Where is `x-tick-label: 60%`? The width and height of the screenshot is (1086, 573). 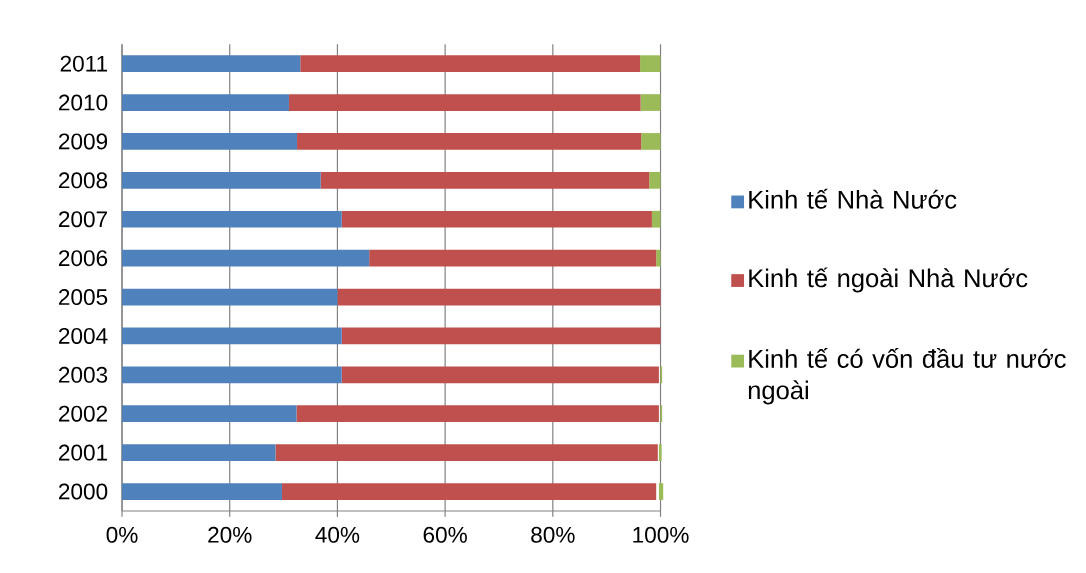 x-tick-label: 60% is located at coordinates (445, 534).